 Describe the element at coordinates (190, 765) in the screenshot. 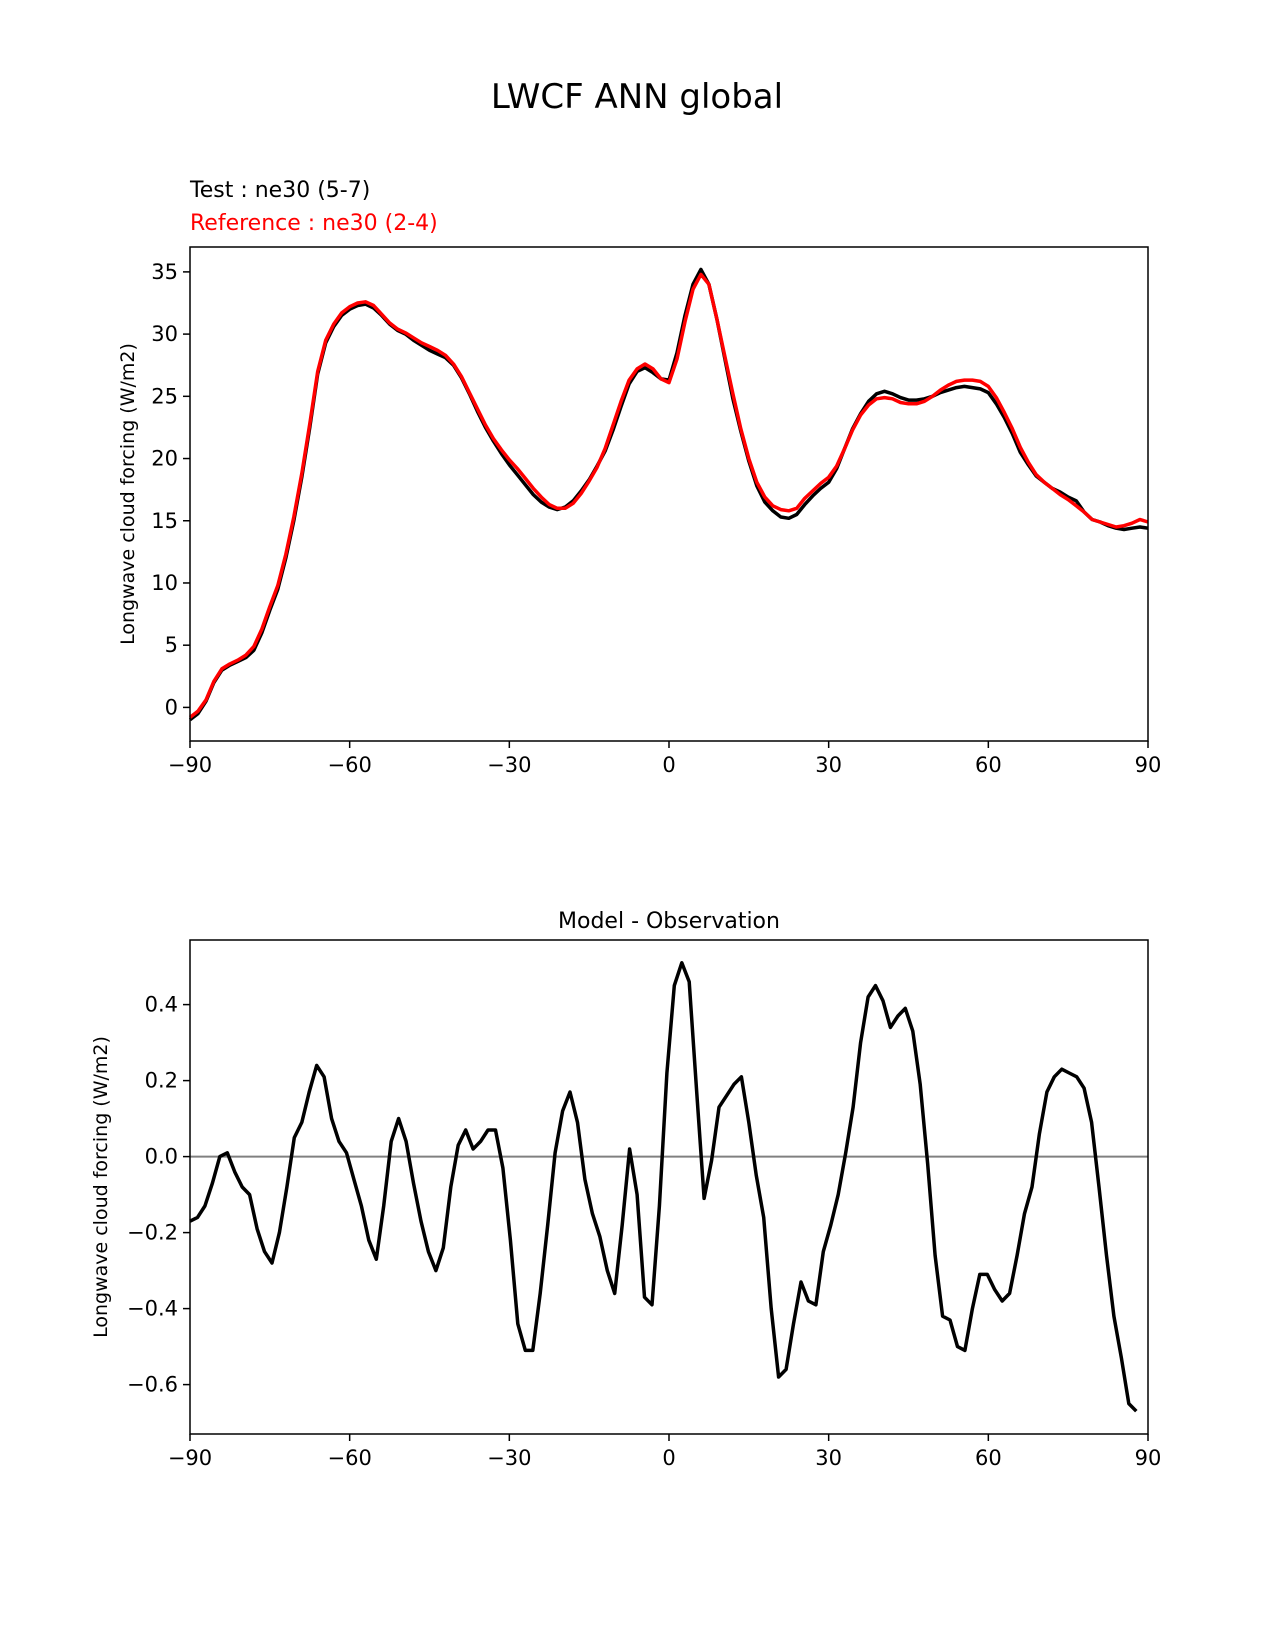

I see `top-x-tick-label: −90` at that location.